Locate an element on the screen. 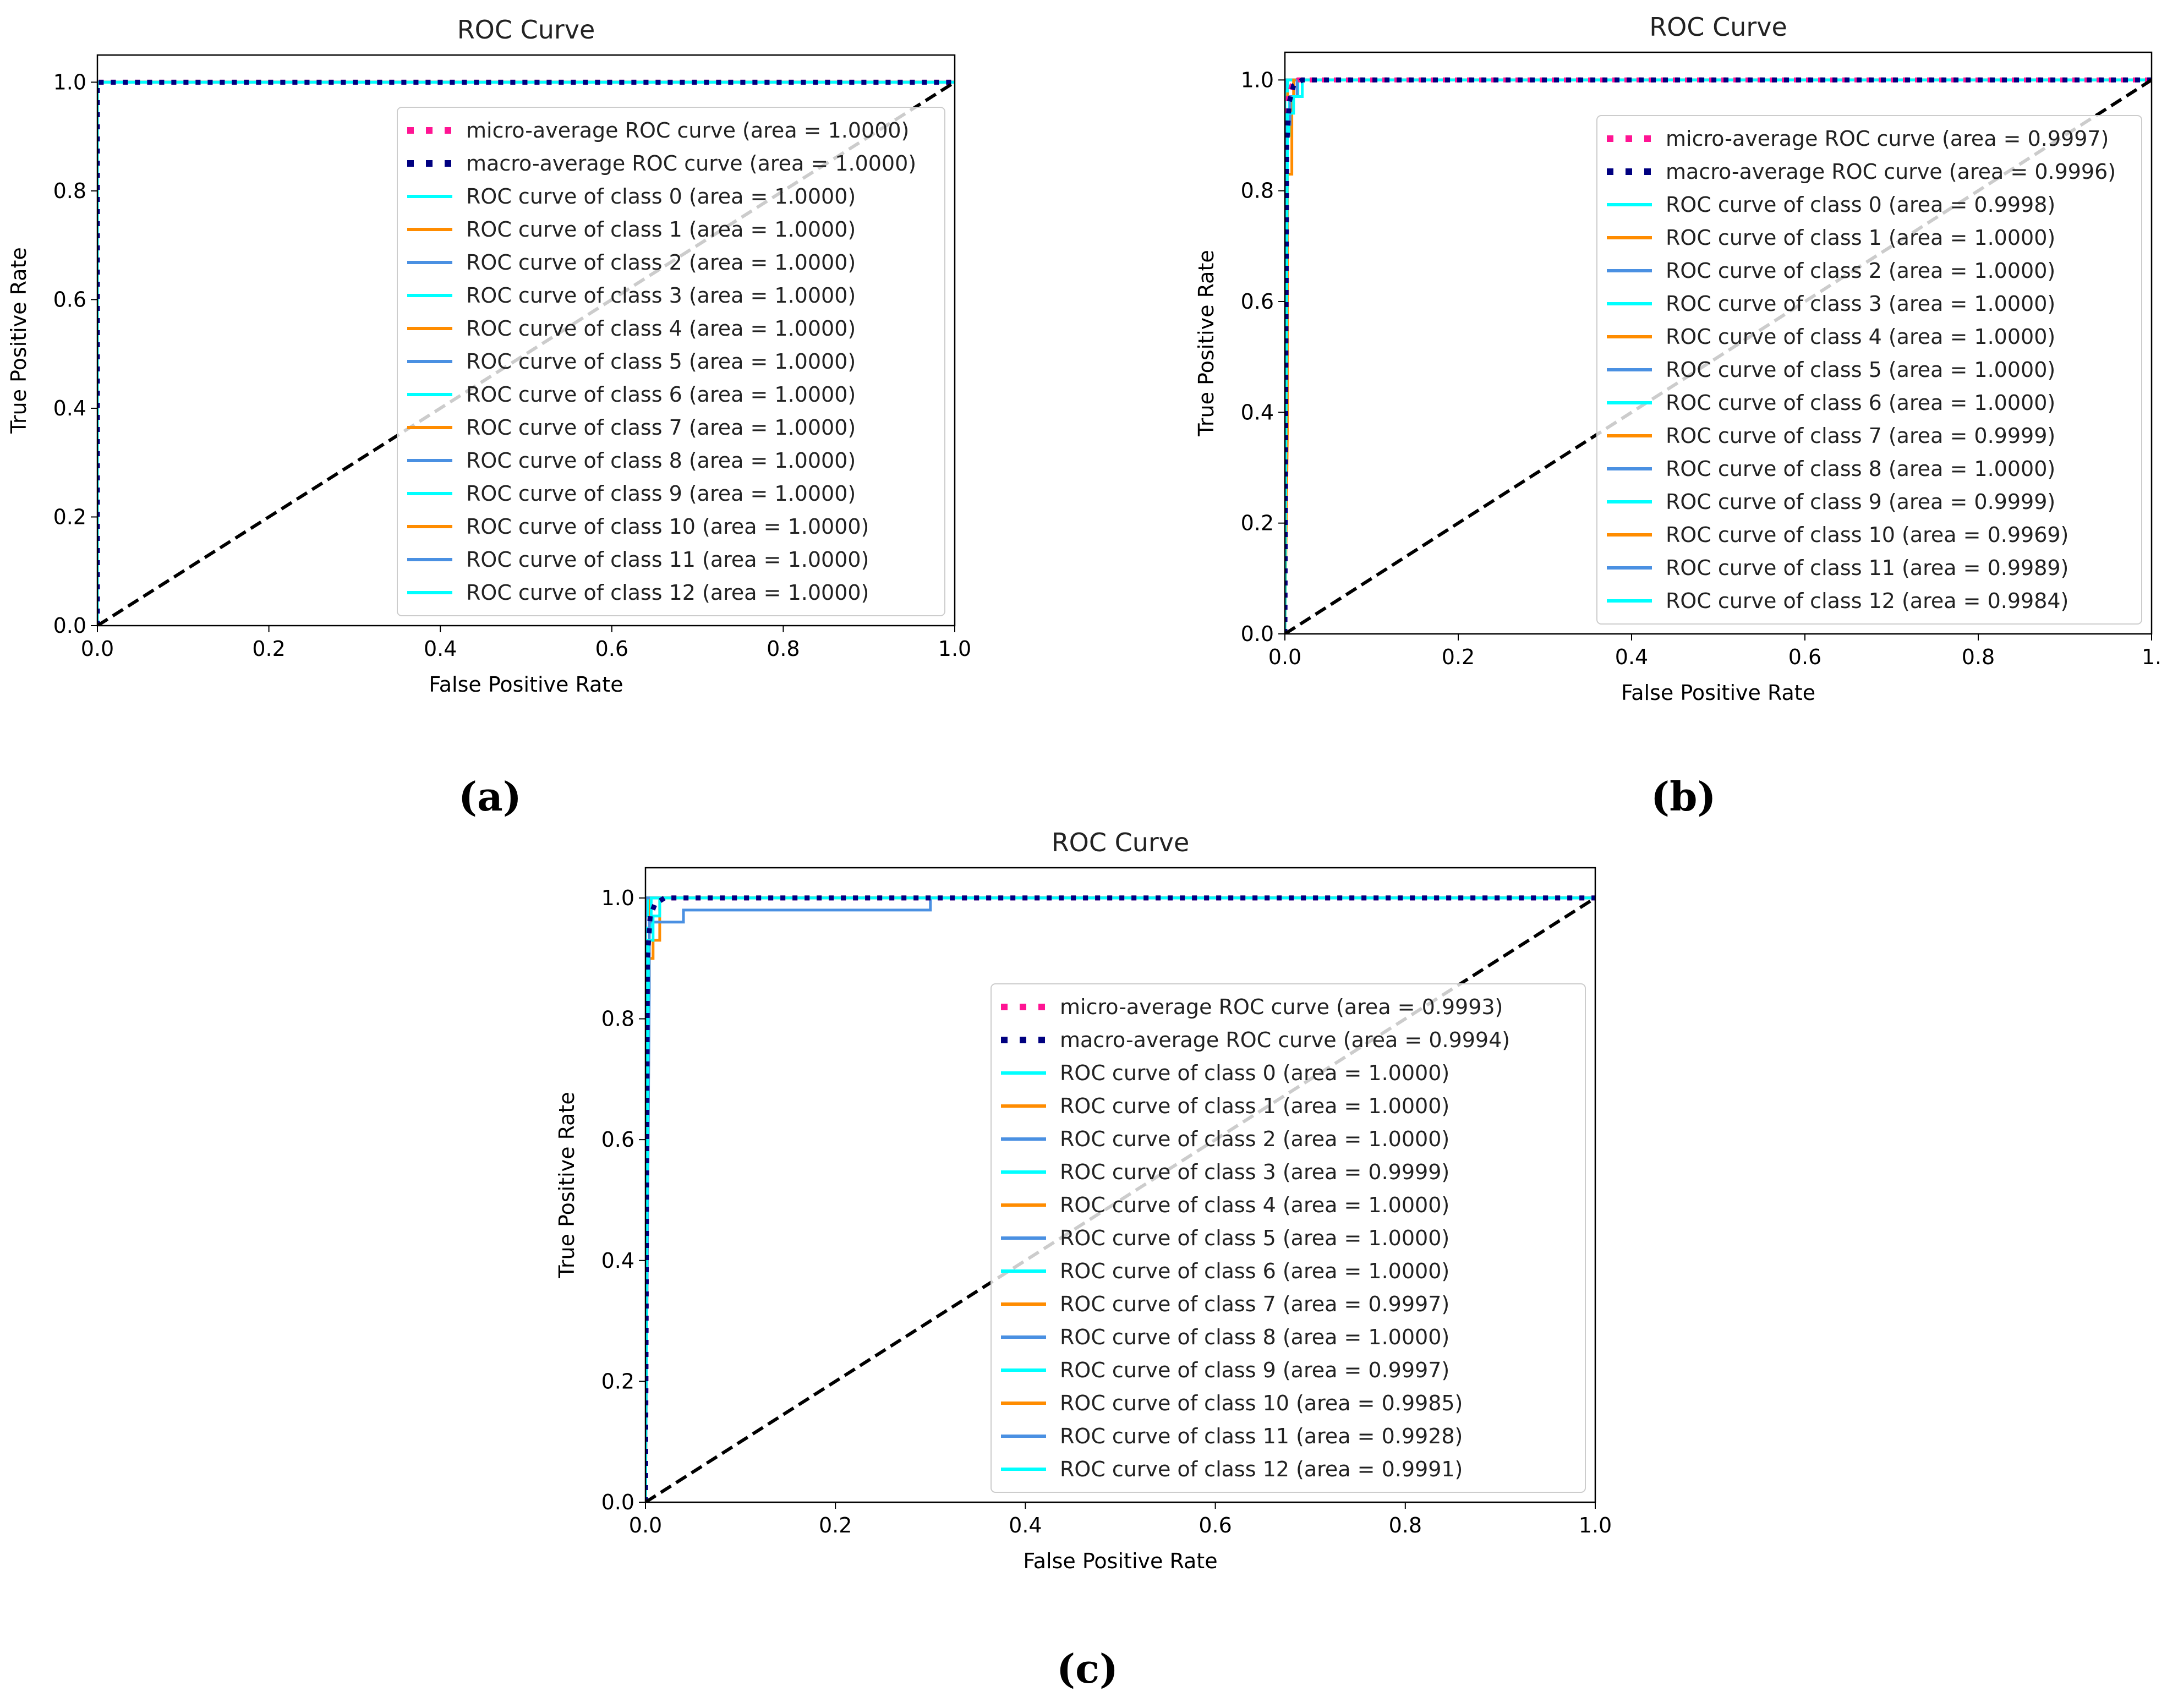  roc-series-line is located at coordinates (526, 353).